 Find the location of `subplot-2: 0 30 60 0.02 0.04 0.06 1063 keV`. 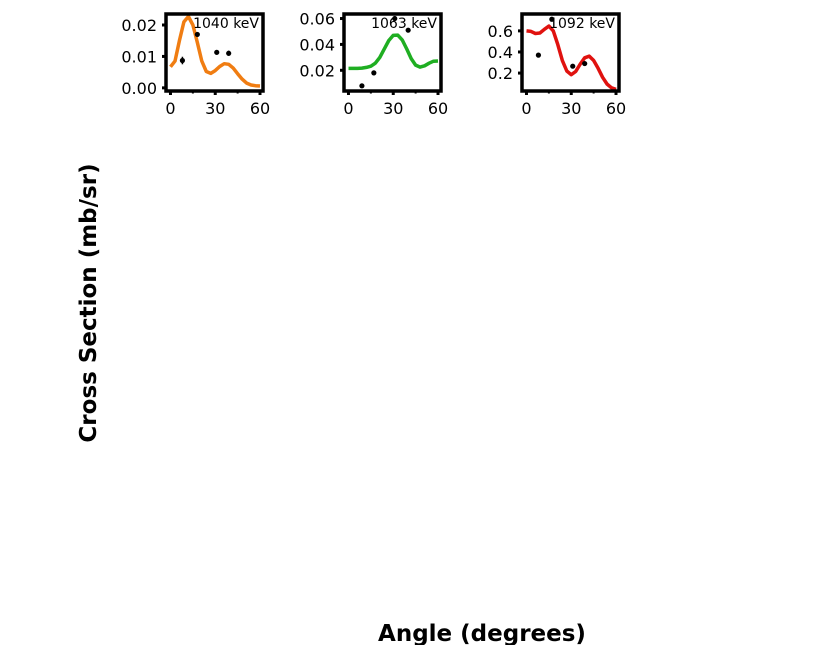

subplot-2: 0 30 60 0.02 0.04 0.06 1063 keV is located at coordinates (373, 64).